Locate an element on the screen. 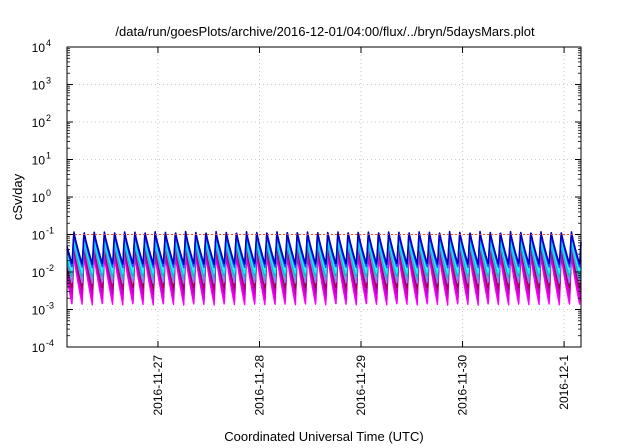 The image size is (640, 448). y-tick-label-exponent: 4 is located at coordinates (48, 43).